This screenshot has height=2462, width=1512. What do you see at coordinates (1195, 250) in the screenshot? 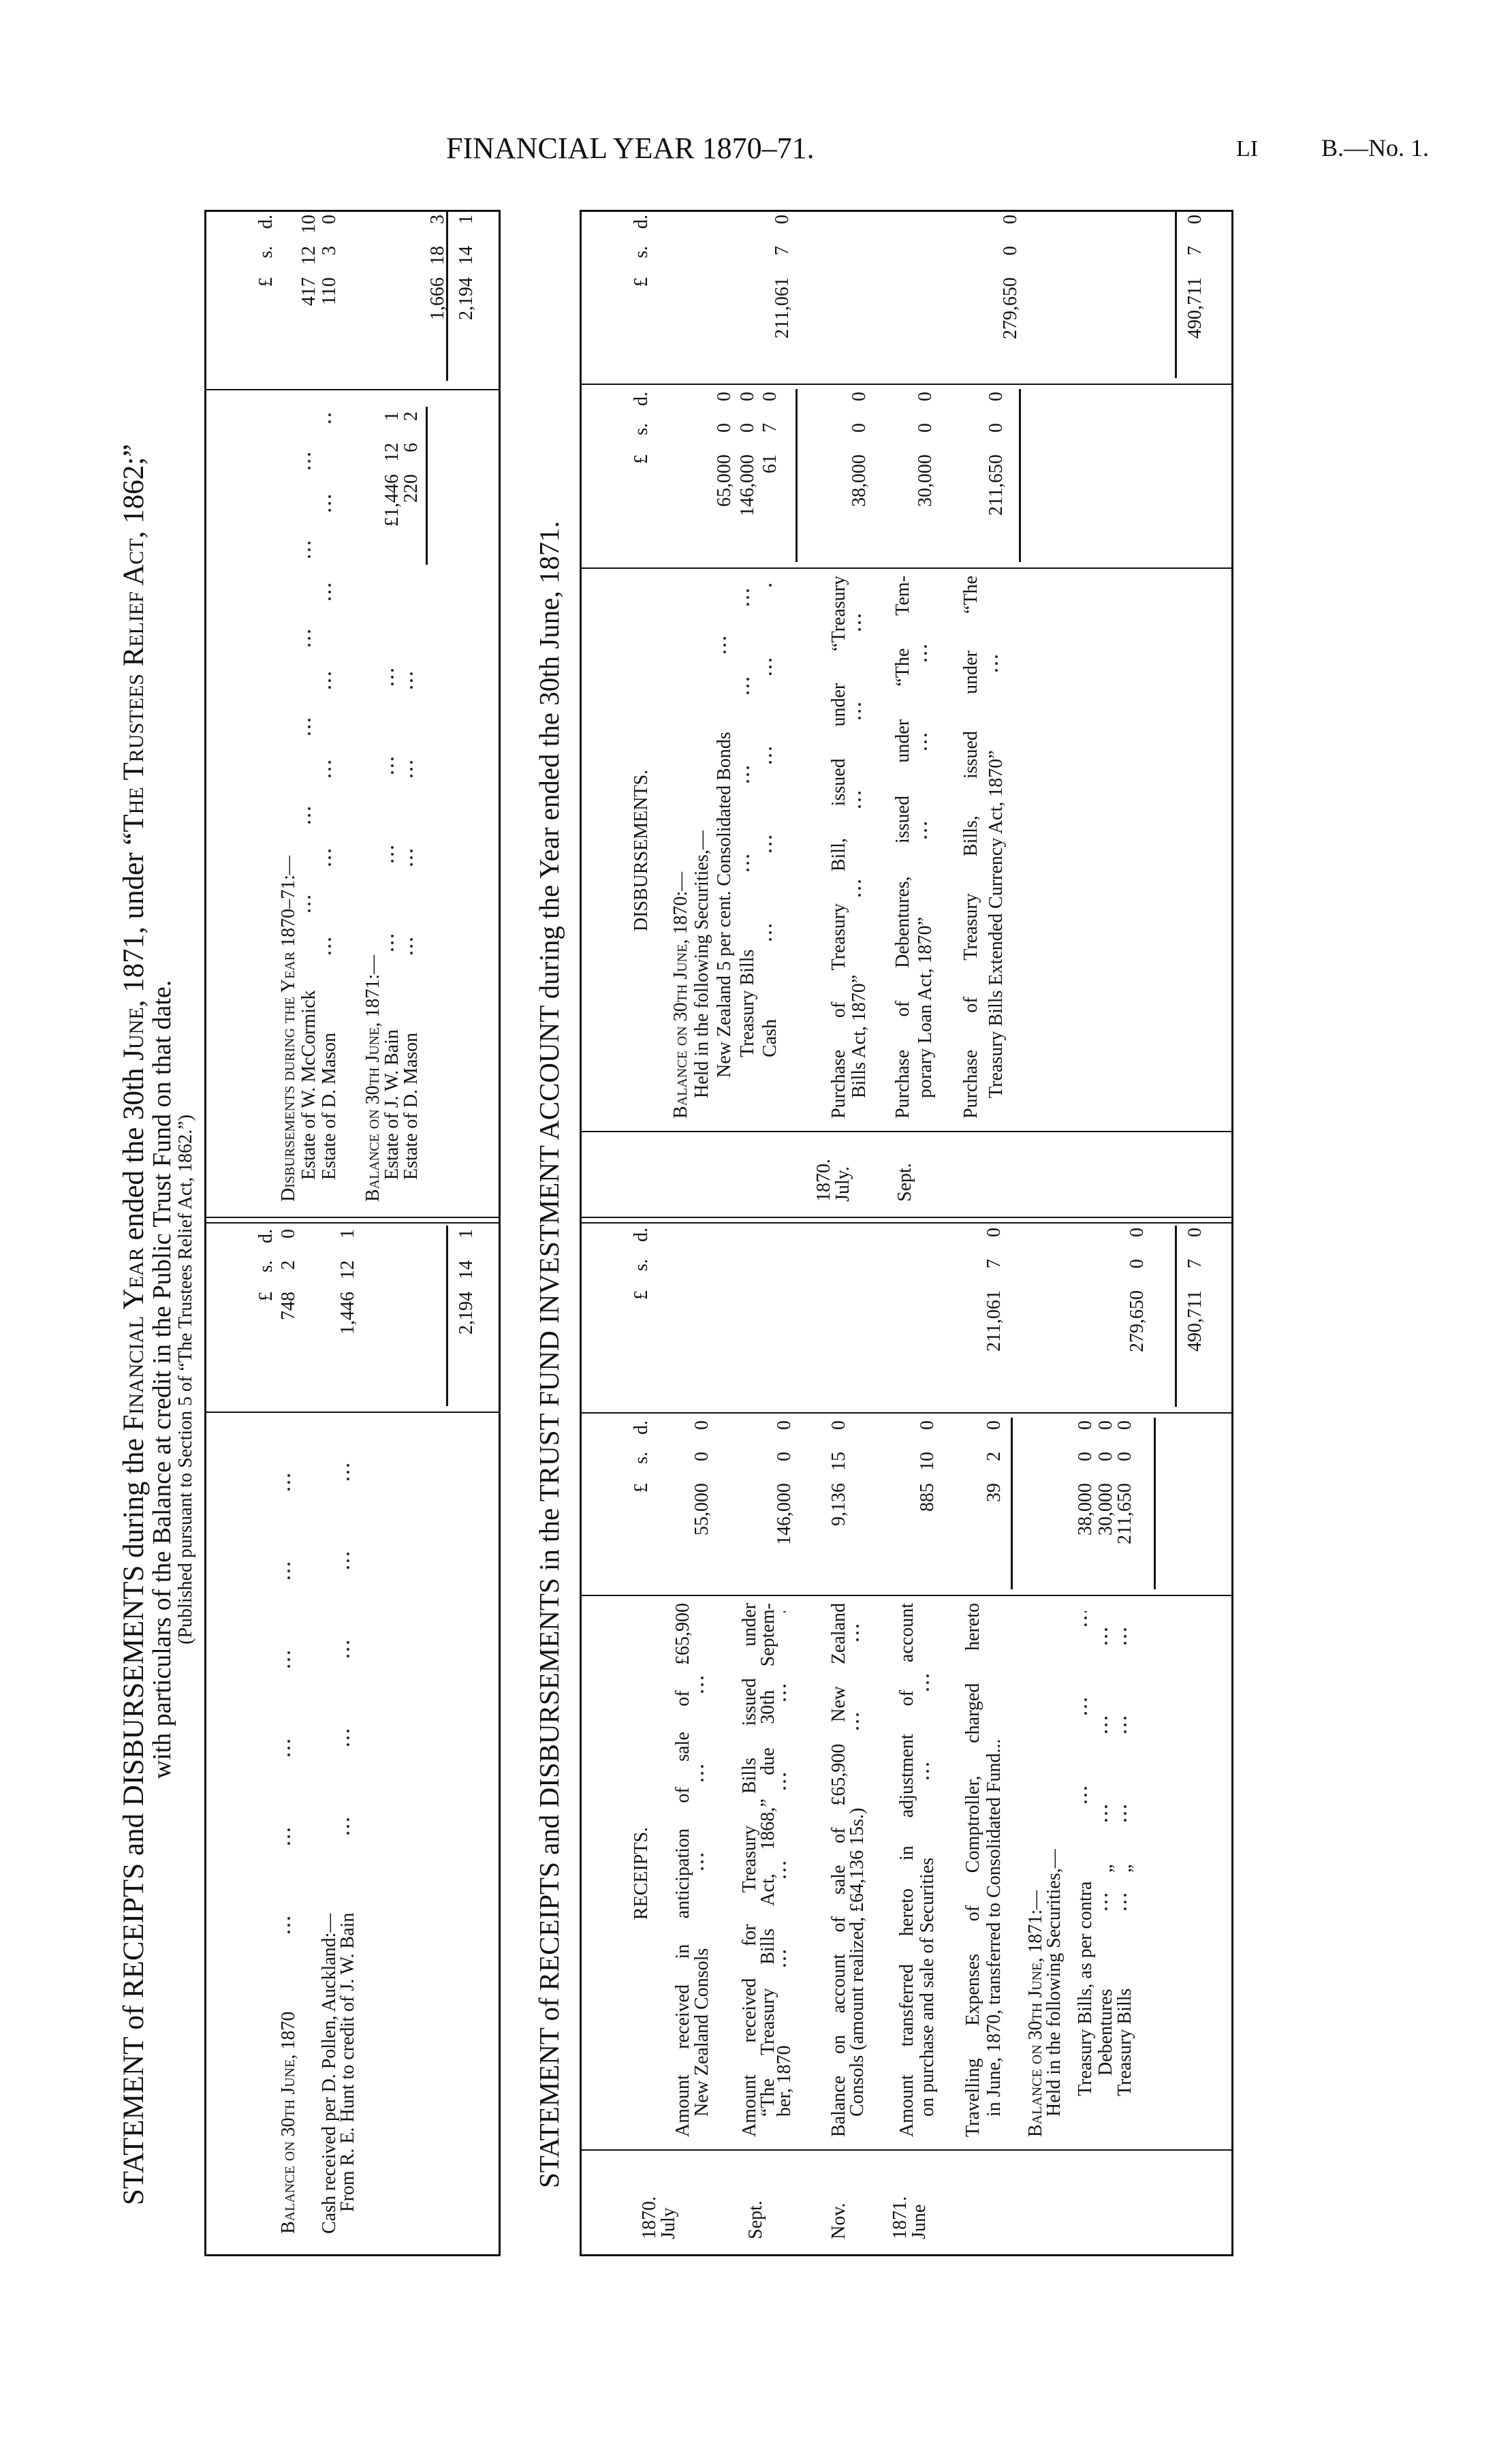
I see `disbursements-total-shillings: 7` at bounding box center [1195, 250].